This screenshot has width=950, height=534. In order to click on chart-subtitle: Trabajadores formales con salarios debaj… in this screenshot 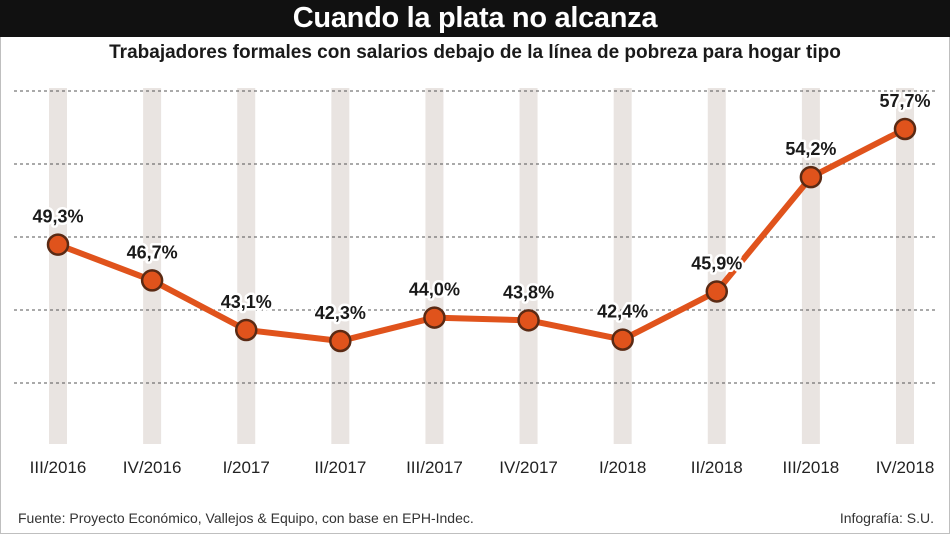, I will do `click(475, 52)`.